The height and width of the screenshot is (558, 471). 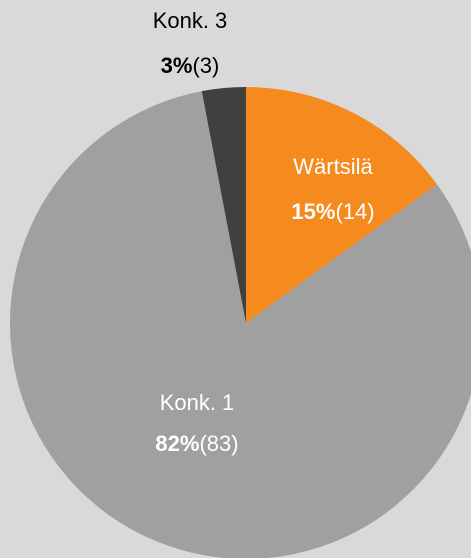 What do you see at coordinates (333, 166) in the screenshot?
I see `slice-label: Wärtsilä` at bounding box center [333, 166].